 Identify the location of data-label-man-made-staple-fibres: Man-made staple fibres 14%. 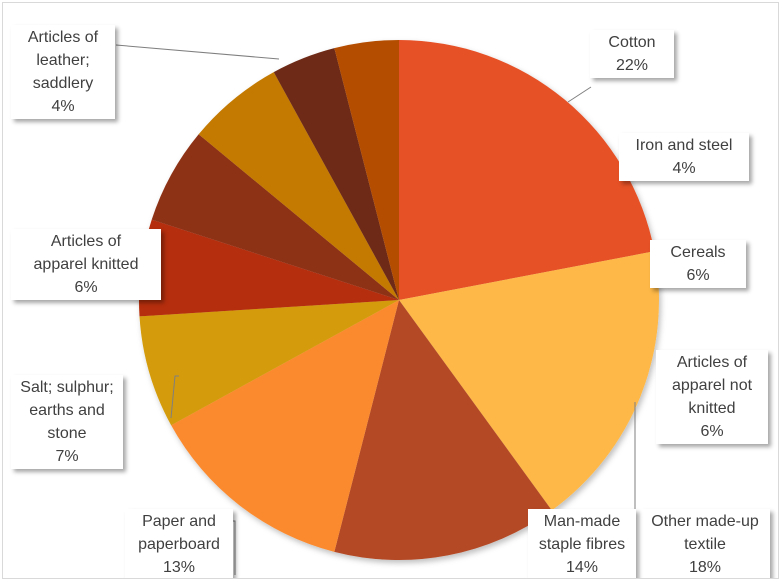
(582, 543).